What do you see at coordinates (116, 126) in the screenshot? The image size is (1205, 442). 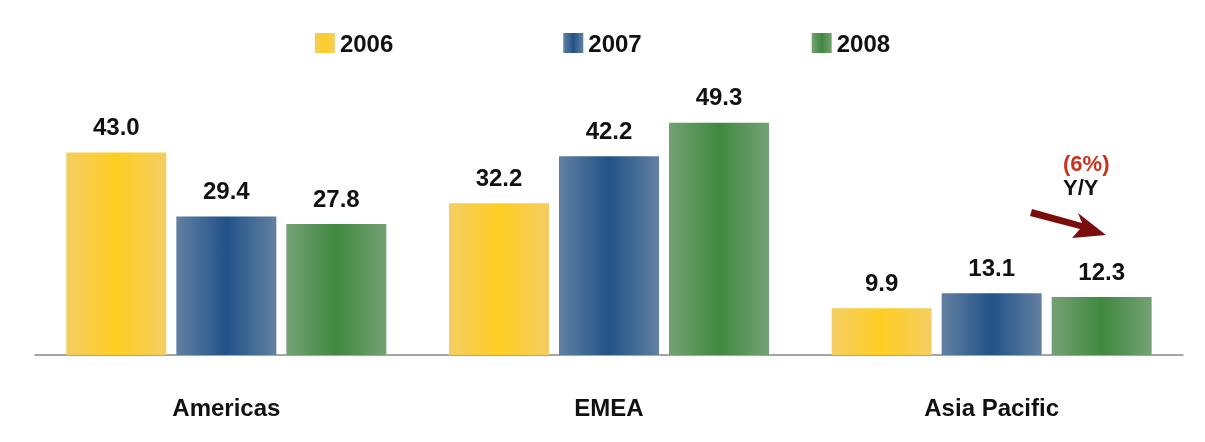 I see `data-label: 43.0` at bounding box center [116, 126].